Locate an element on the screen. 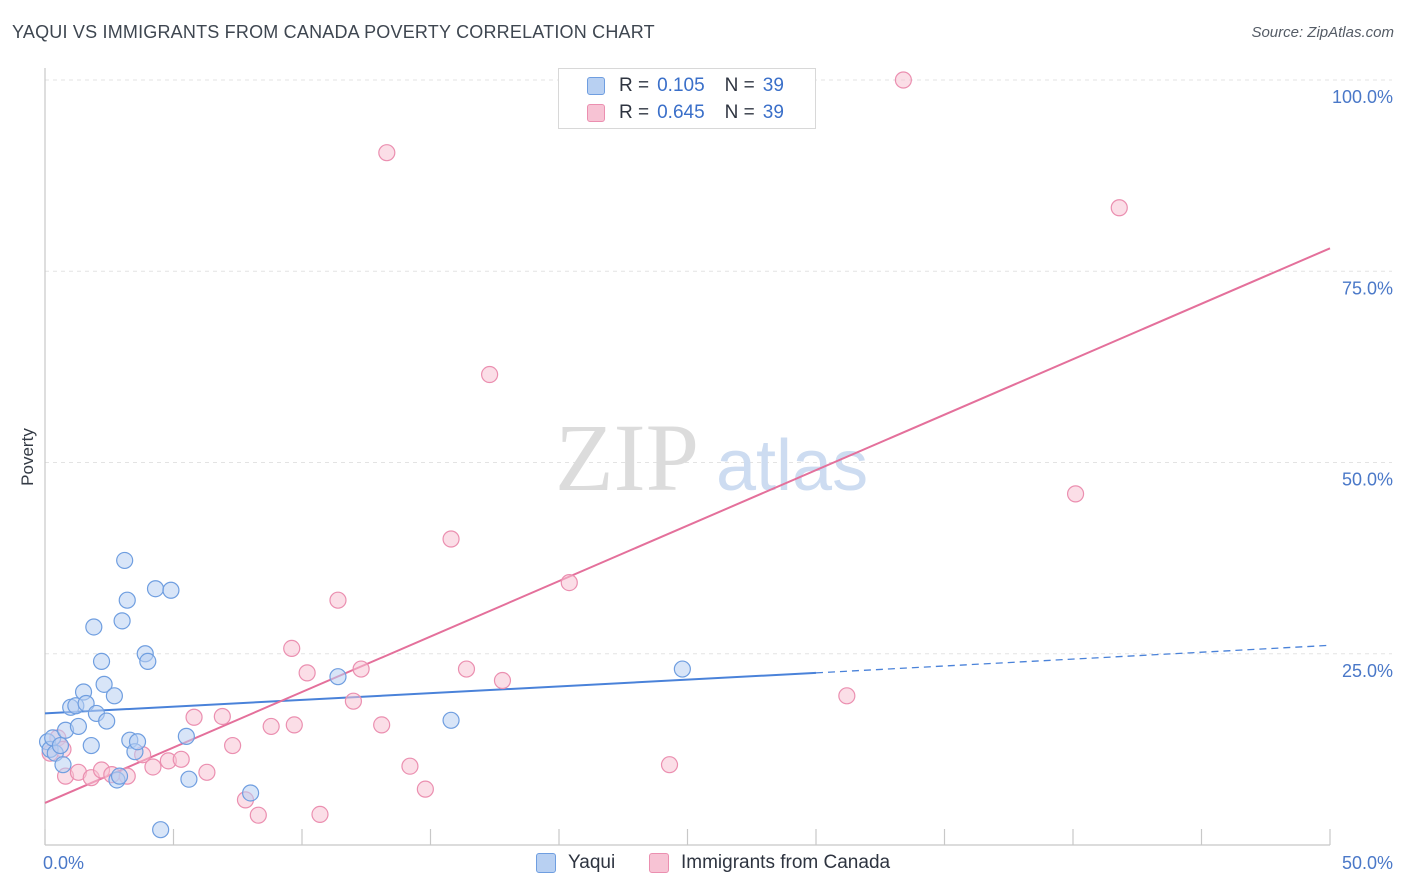 The width and height of the screenshot is (1406, 892). legend-label-canada: Immigrants from Canada is located at coordinates (786, 862).